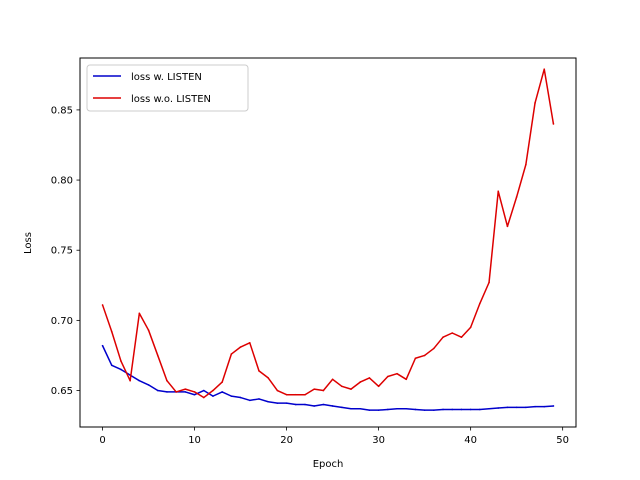 This screenshot has width=640, height=480. Describe the element at coordinates (378, 440) in the screenshot. I see `x-tick-label: 30` at that location.